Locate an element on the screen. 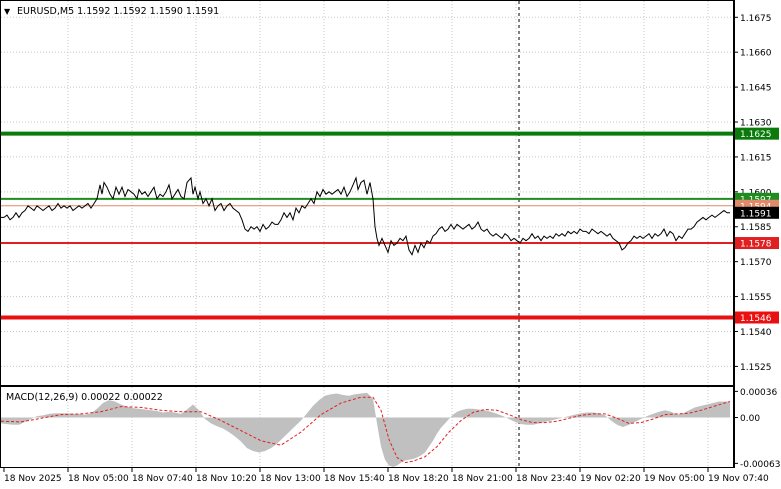 The height and width of the screenshot is (489, 781). macd-signal-line is located at coordinates (365, 430).